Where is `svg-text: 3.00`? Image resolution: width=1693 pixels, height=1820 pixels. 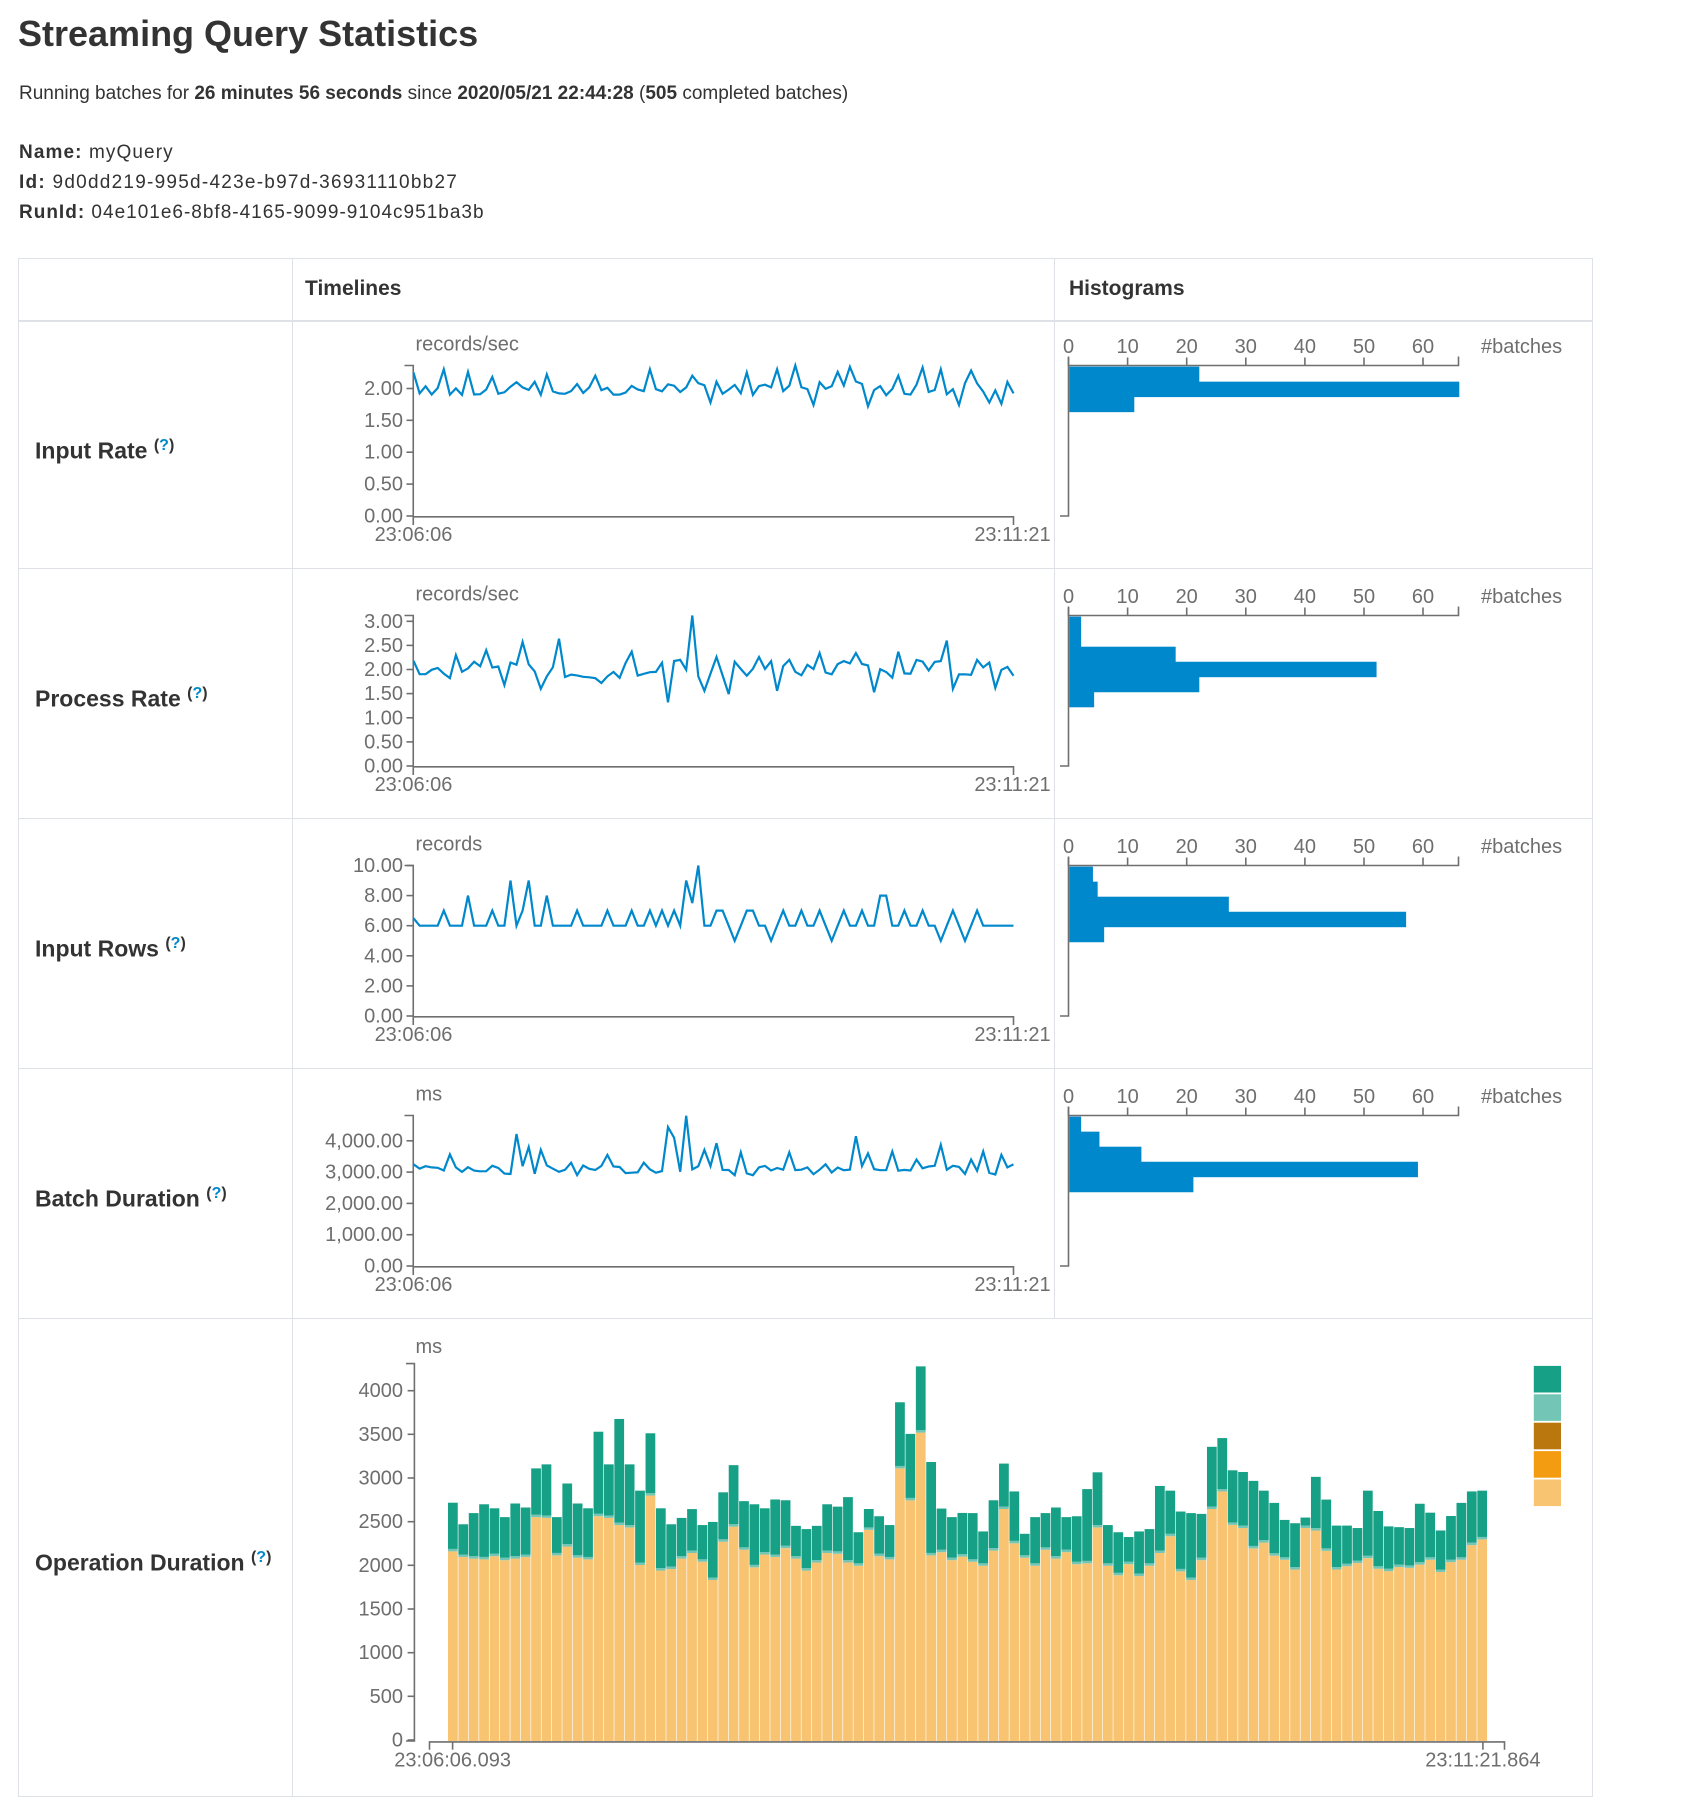
svg-text: 3.00 is located at coordinates (383, 622).